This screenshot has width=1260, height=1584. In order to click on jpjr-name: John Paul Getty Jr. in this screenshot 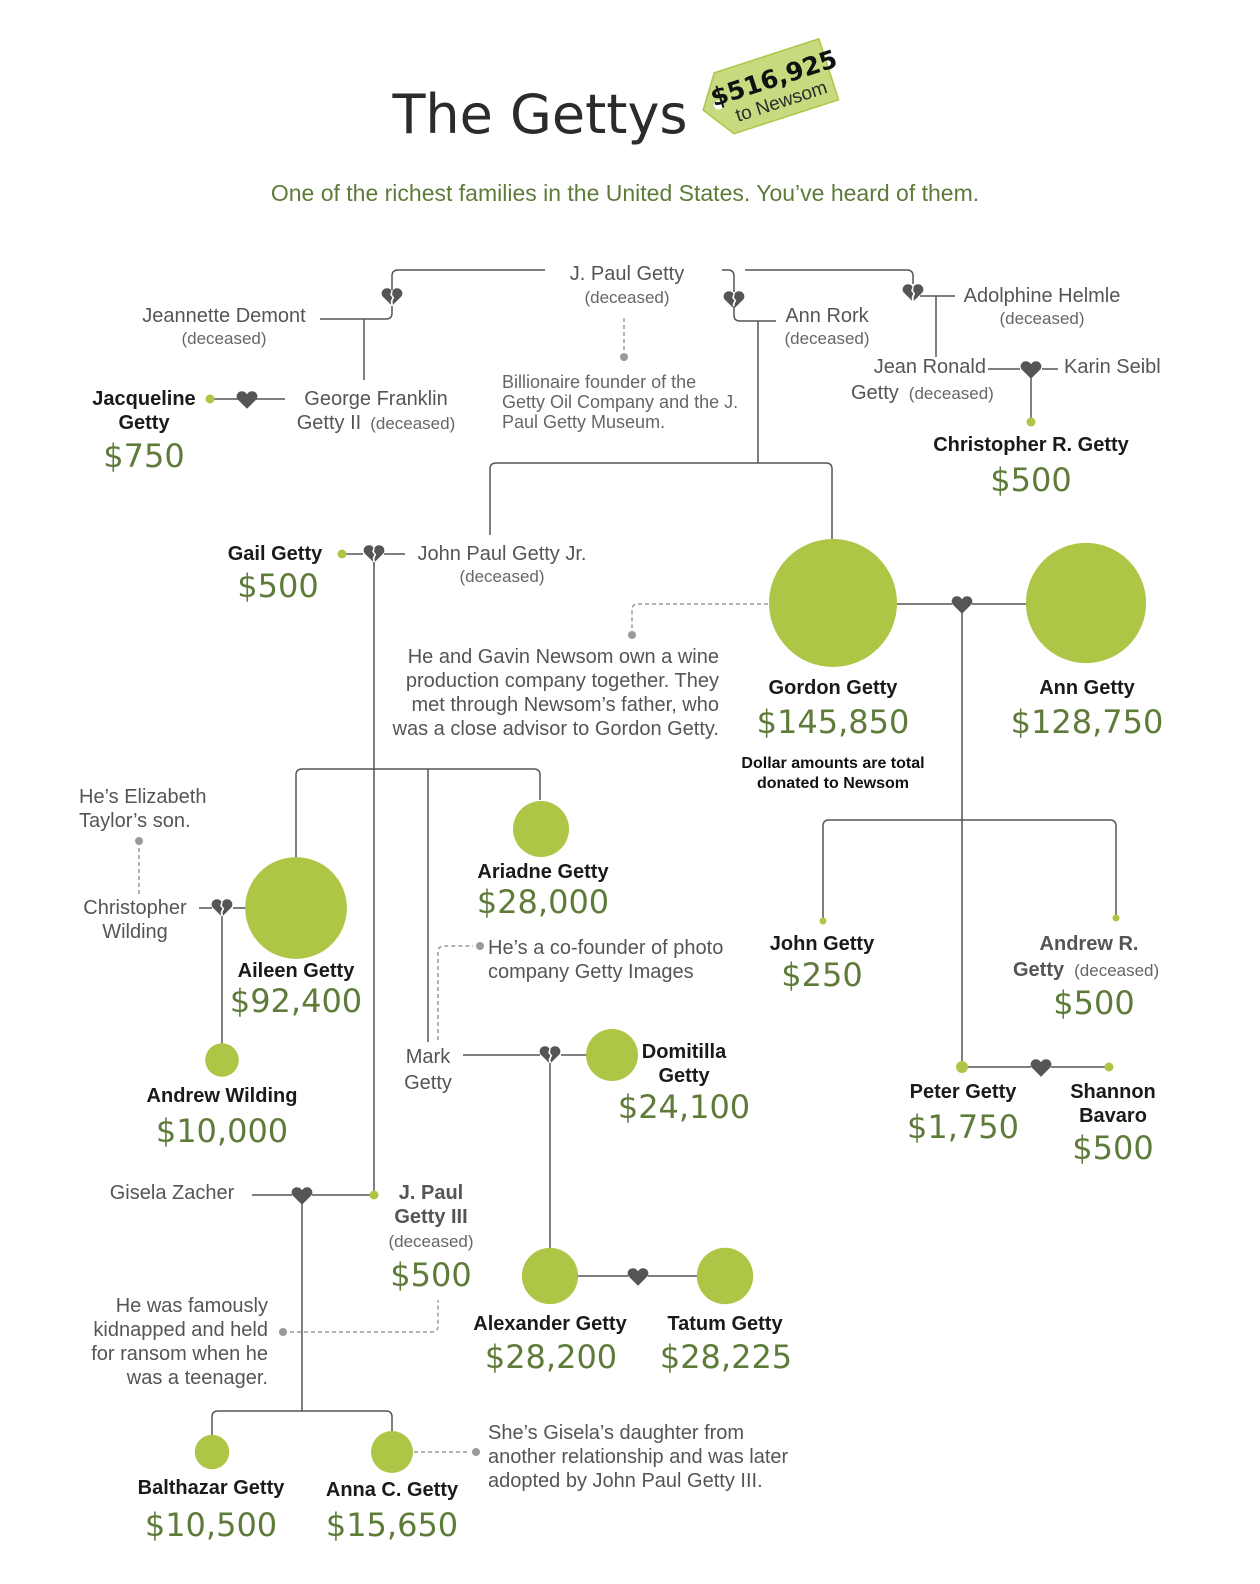, I will do `click(502, 554)`.